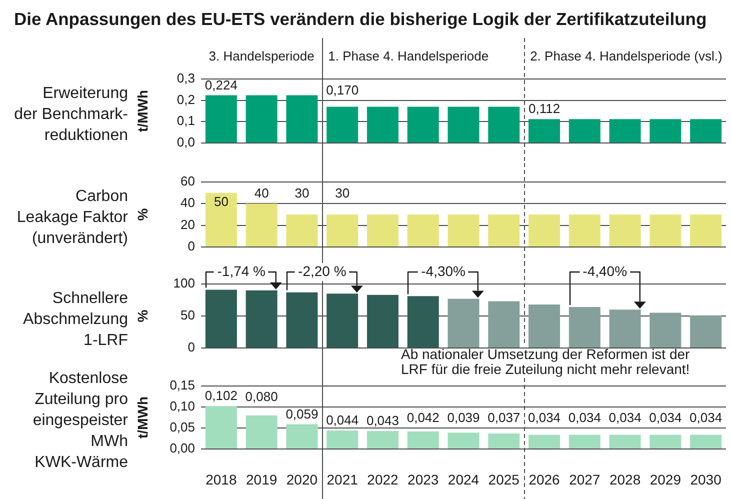  I want to click on text: Kostenlose Zuteilung pro eingespeister MWh KWK-Wärme, so click(80, 421).